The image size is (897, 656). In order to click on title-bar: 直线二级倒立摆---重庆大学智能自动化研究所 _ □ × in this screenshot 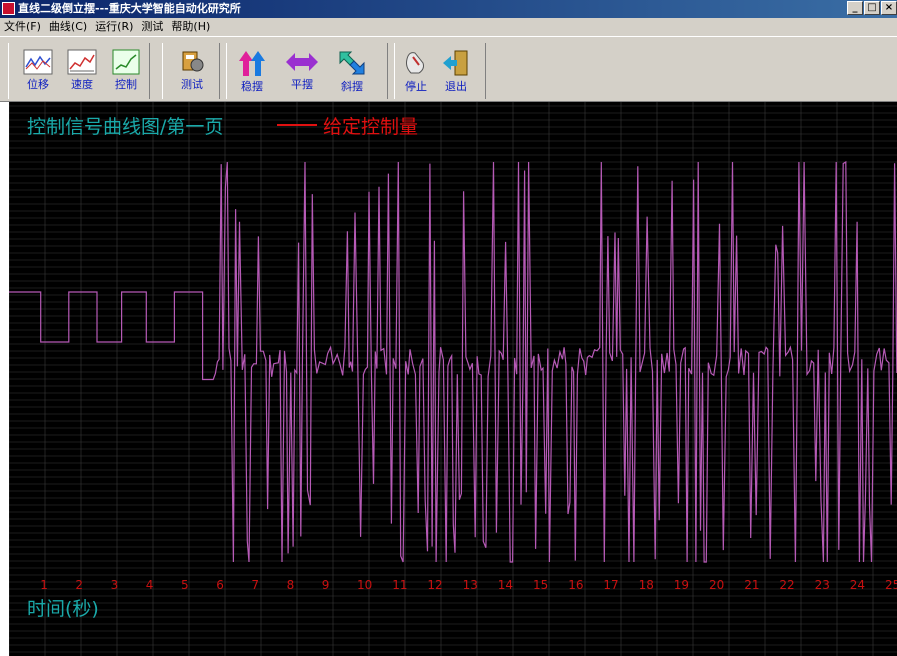, I will do `click(448, 9)`.